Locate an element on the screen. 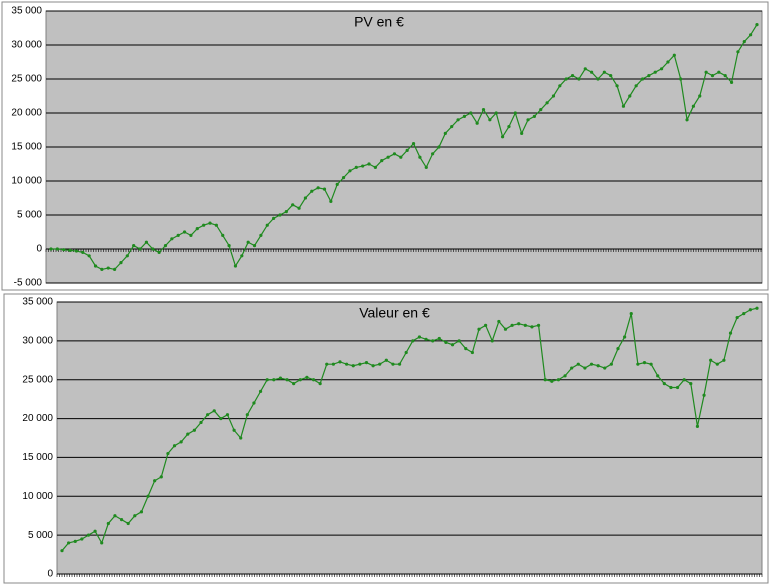  y-tick-label: 0 is located at coordinates (50, 574).